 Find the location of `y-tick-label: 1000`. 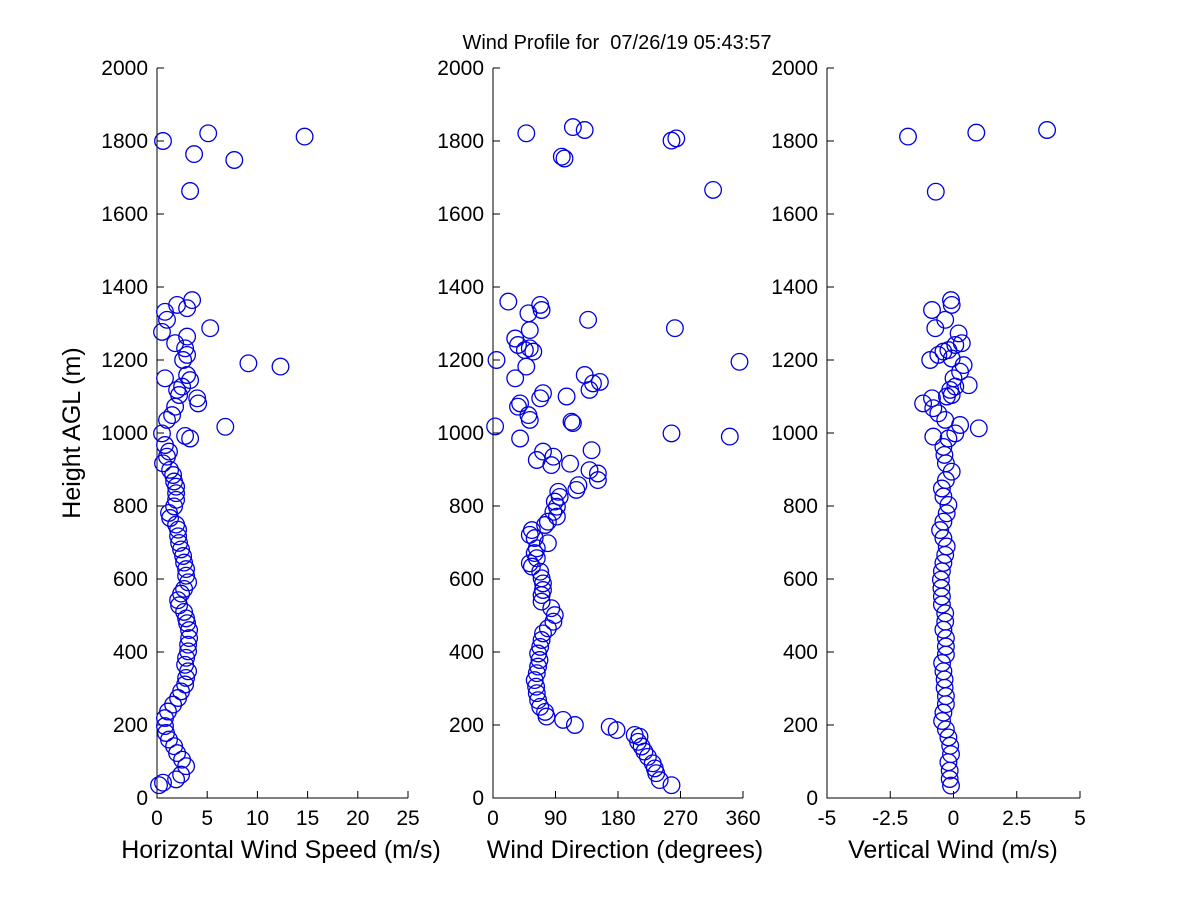

y-tick-label: 1000 is located at coordinates (124, 433).